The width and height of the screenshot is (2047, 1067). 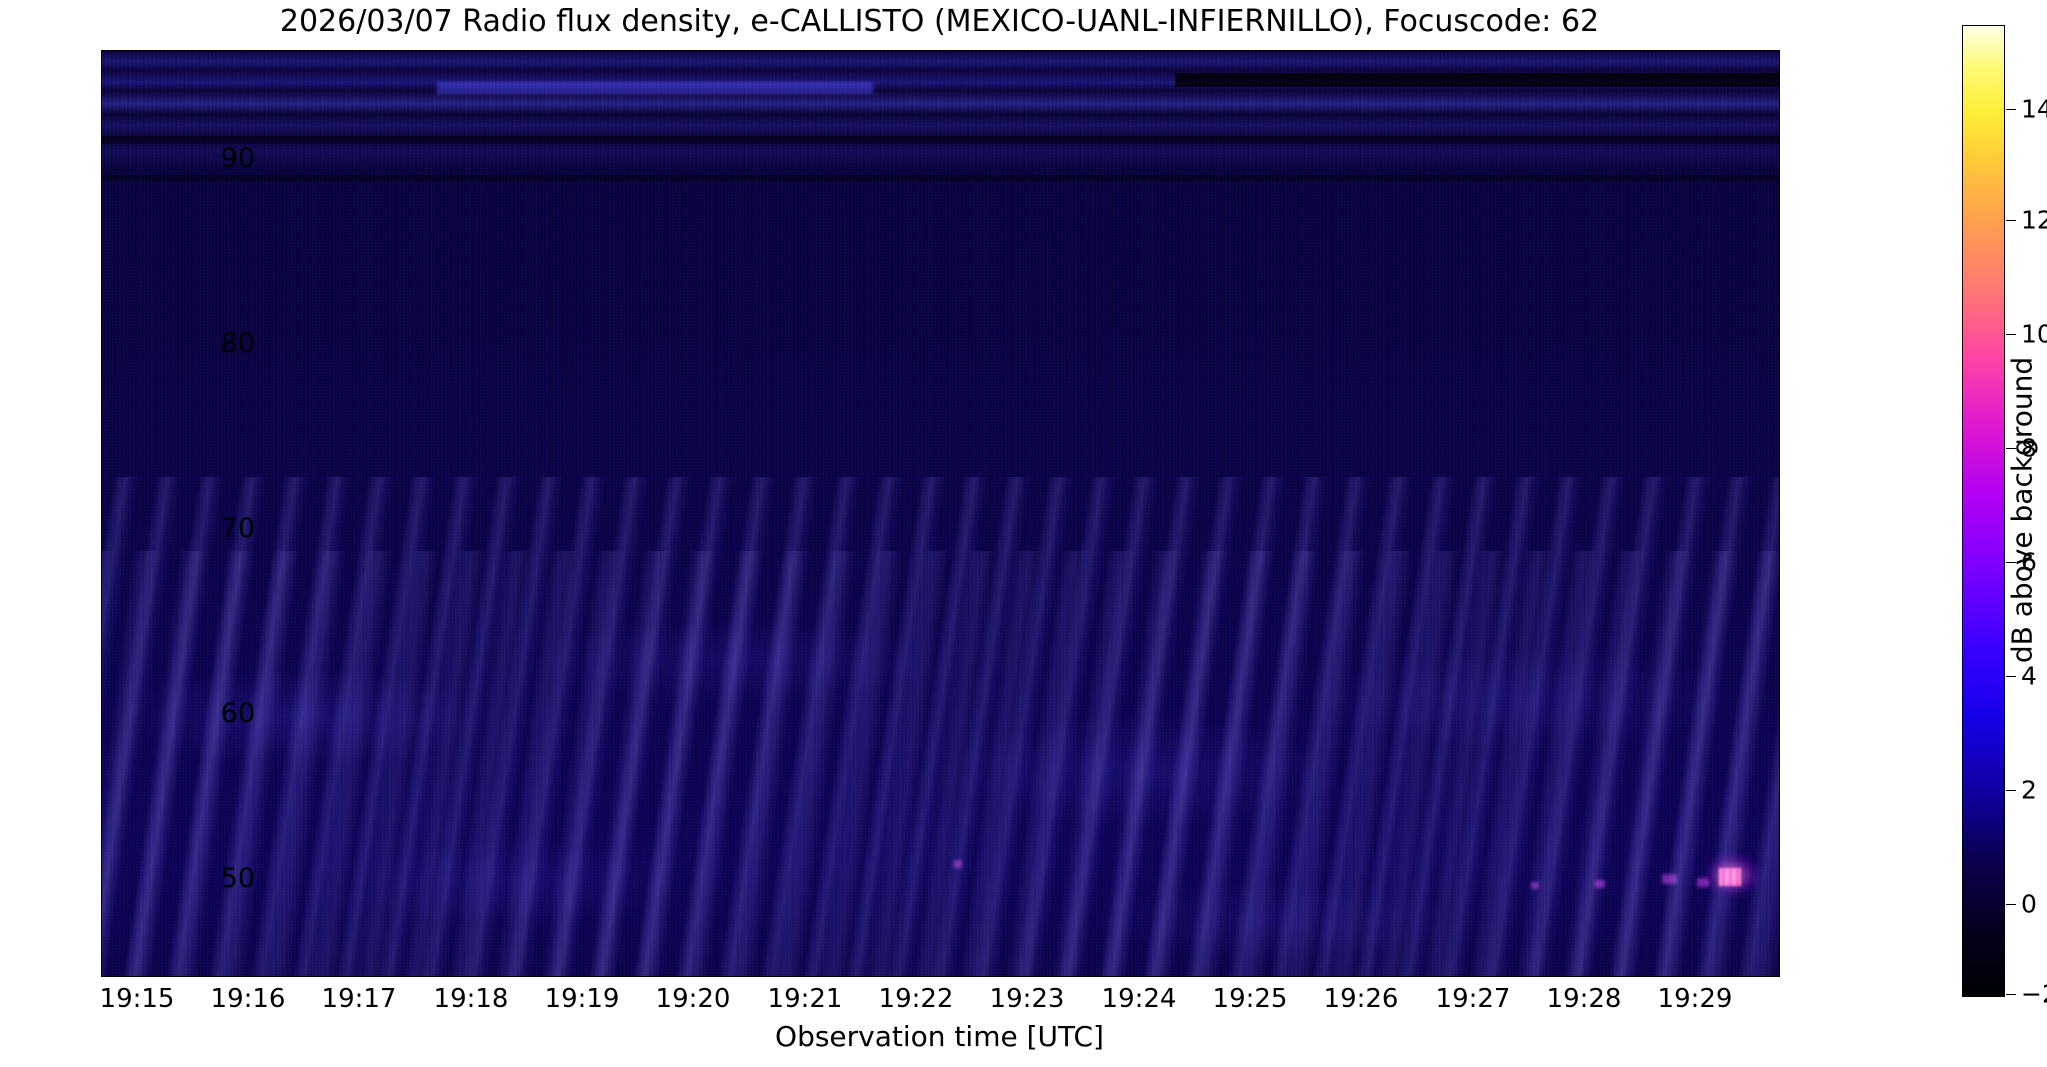 I want to click on minor-burst-d, so click(x=1535, y=885).